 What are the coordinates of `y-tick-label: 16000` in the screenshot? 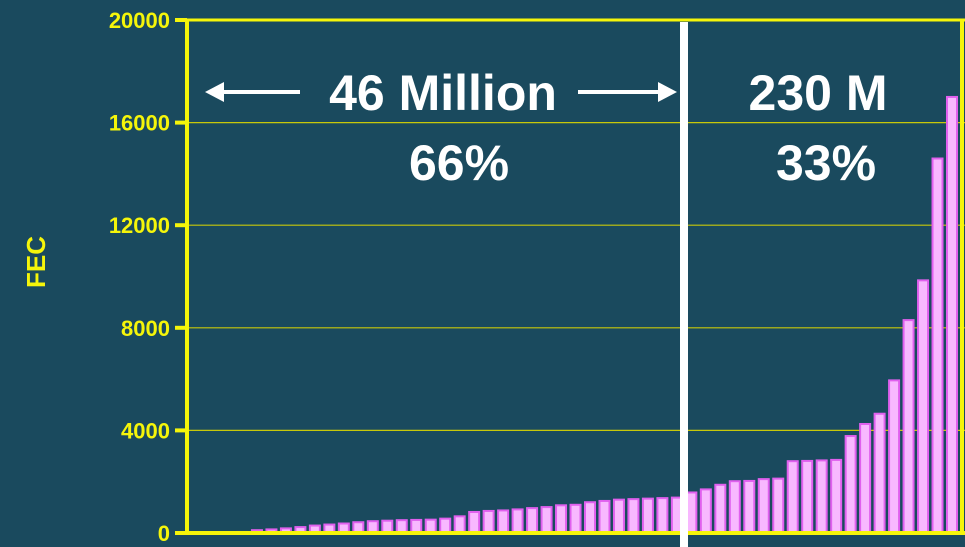 It's located at (139, 123).